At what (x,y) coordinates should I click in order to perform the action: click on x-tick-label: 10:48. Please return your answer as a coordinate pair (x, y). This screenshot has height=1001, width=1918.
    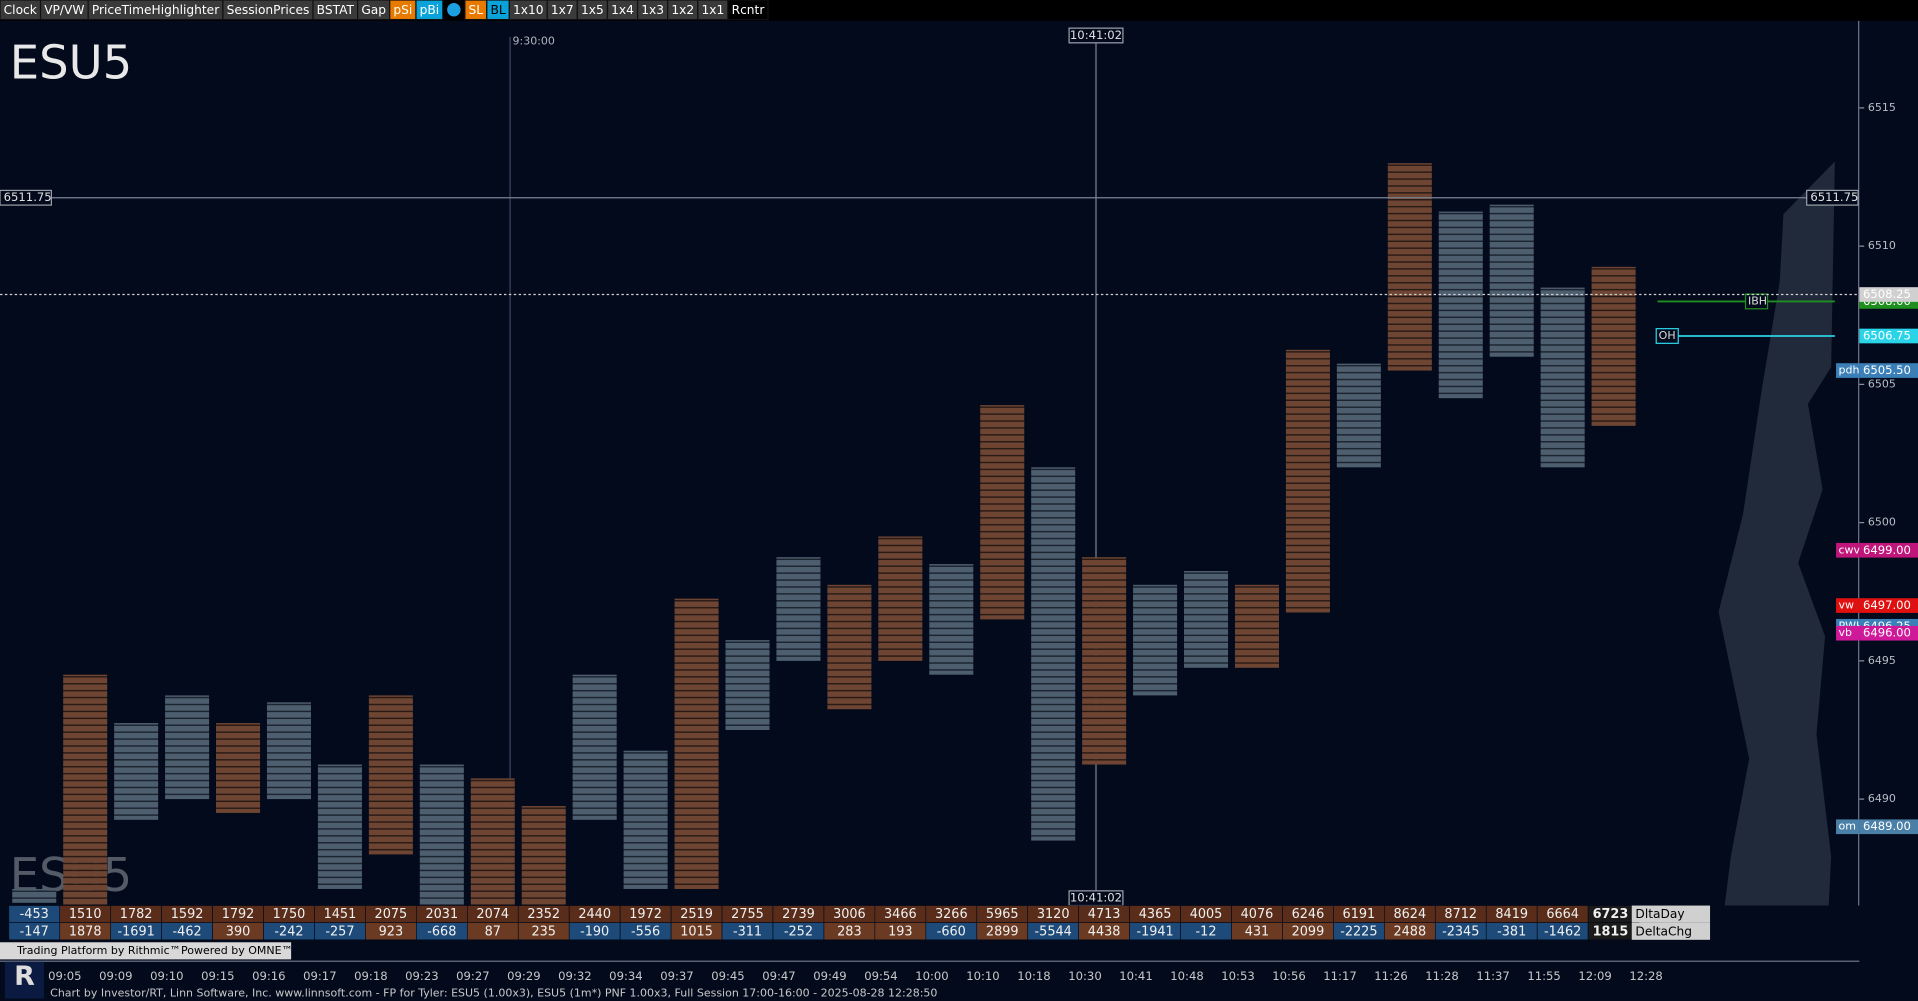
    Looking at the image, I should click on (1186, 976).